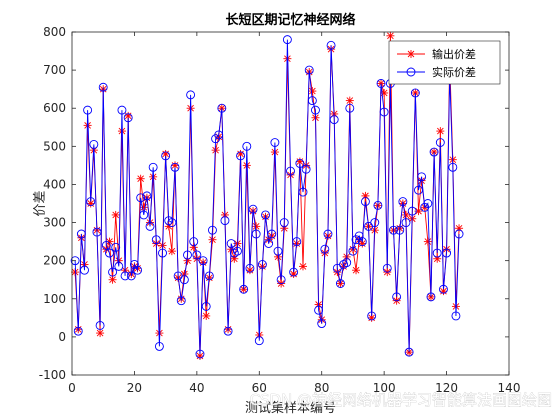 The height and width of the screenshot is (420, 560). What do you see at coordinates (40, 203) in the screenshot?
I see `y-axis-label: 价差` at bounding box center [40, 203].